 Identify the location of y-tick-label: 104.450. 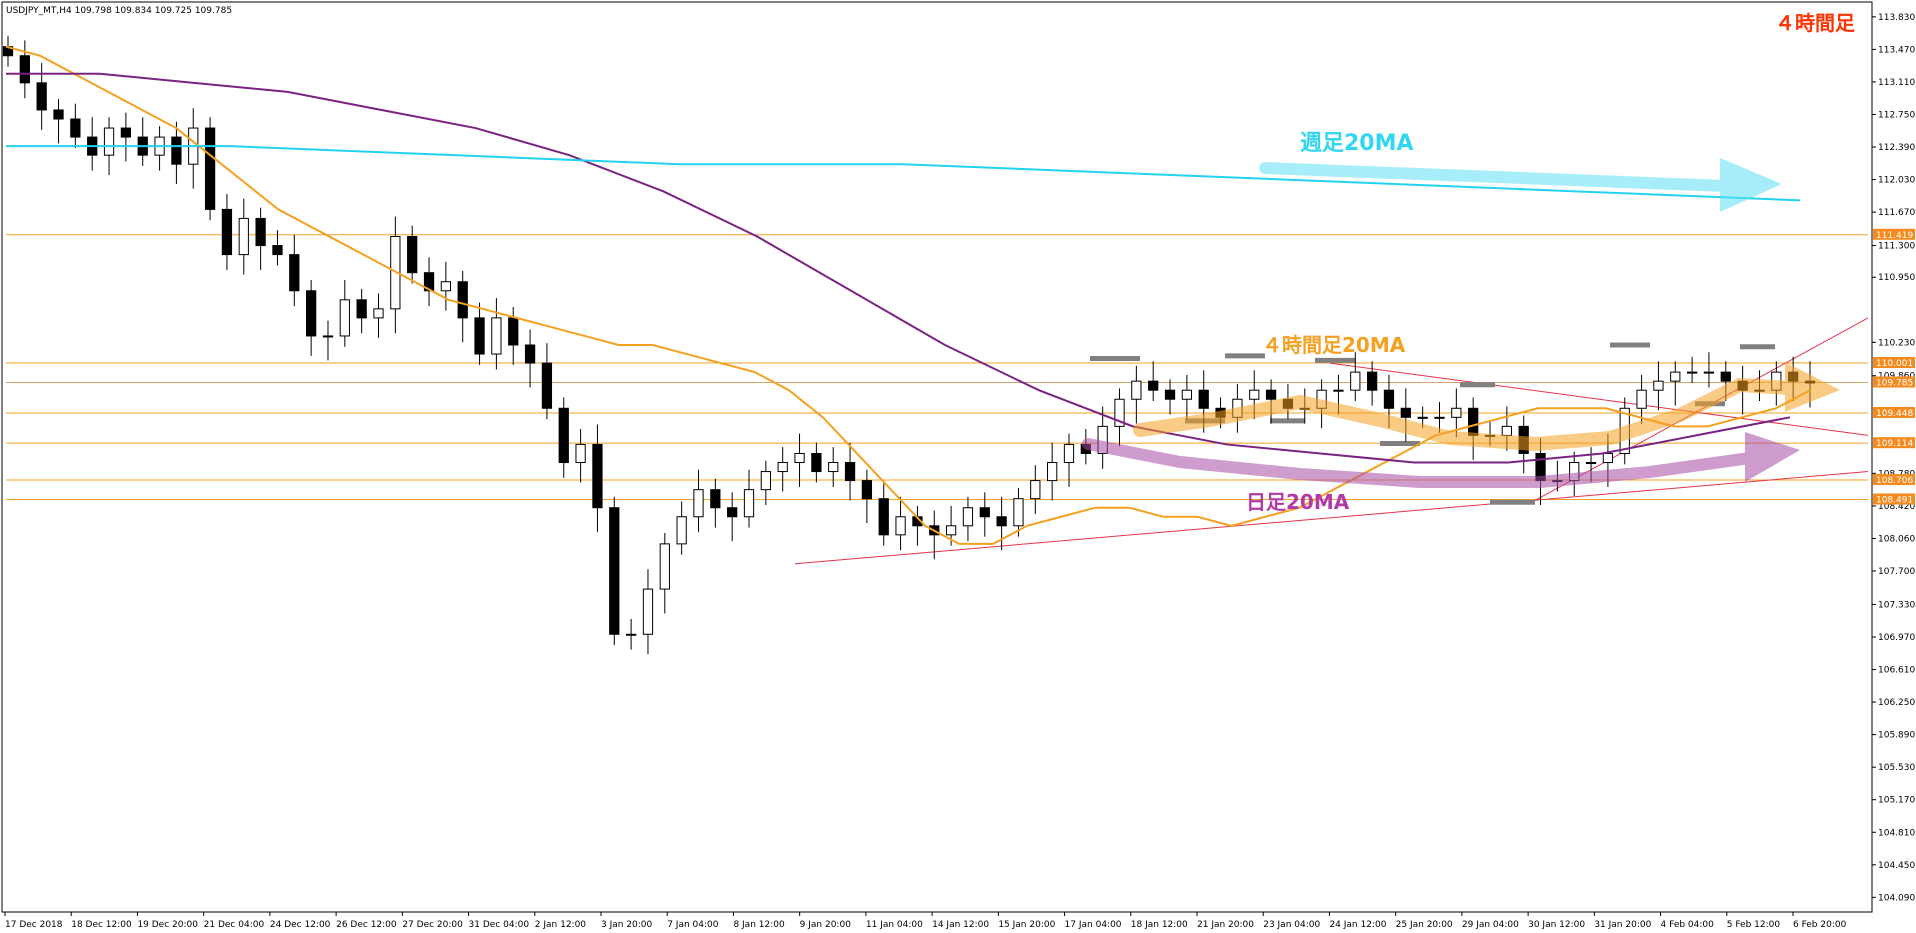
(1896, 866).